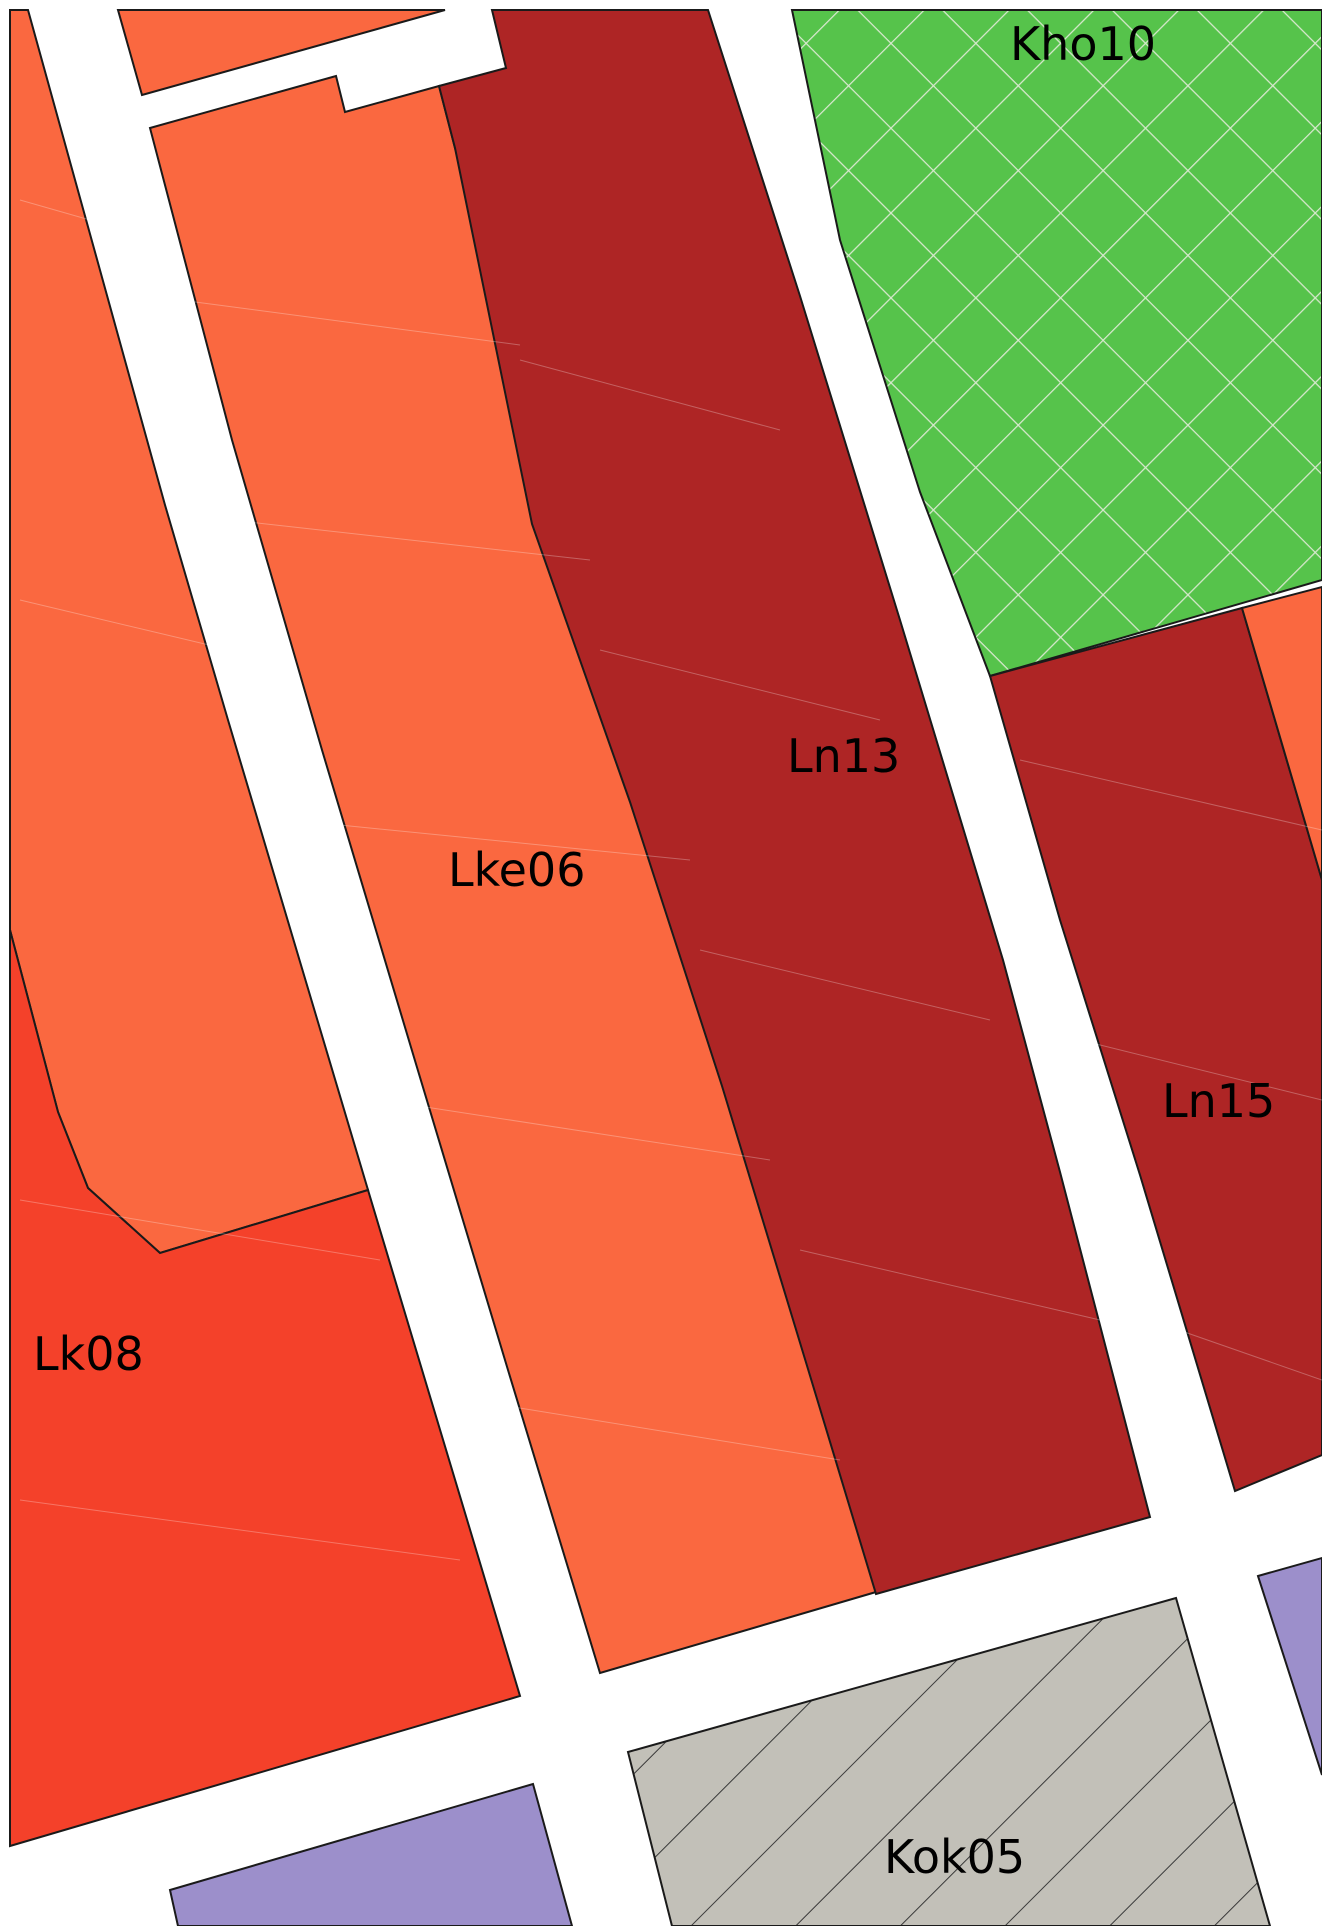  Describe the element at coordinates (1083, 44) in the screenshot. I see `label-kho10: Kho10` at that location.